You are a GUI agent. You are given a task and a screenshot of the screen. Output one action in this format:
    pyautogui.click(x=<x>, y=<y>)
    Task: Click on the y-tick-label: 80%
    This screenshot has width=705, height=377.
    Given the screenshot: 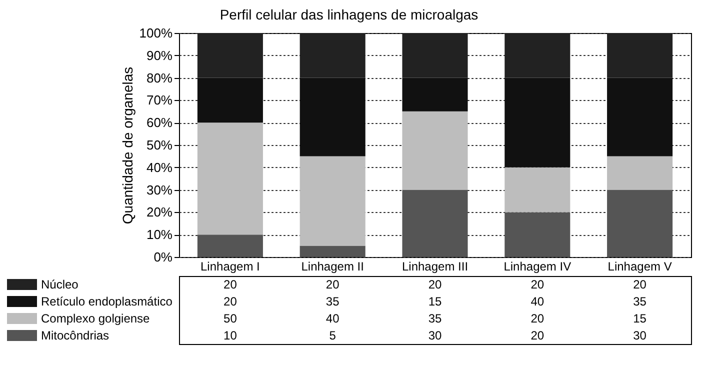 What is the action you would take?
    pyautogui.click(x=159, y=78)
    